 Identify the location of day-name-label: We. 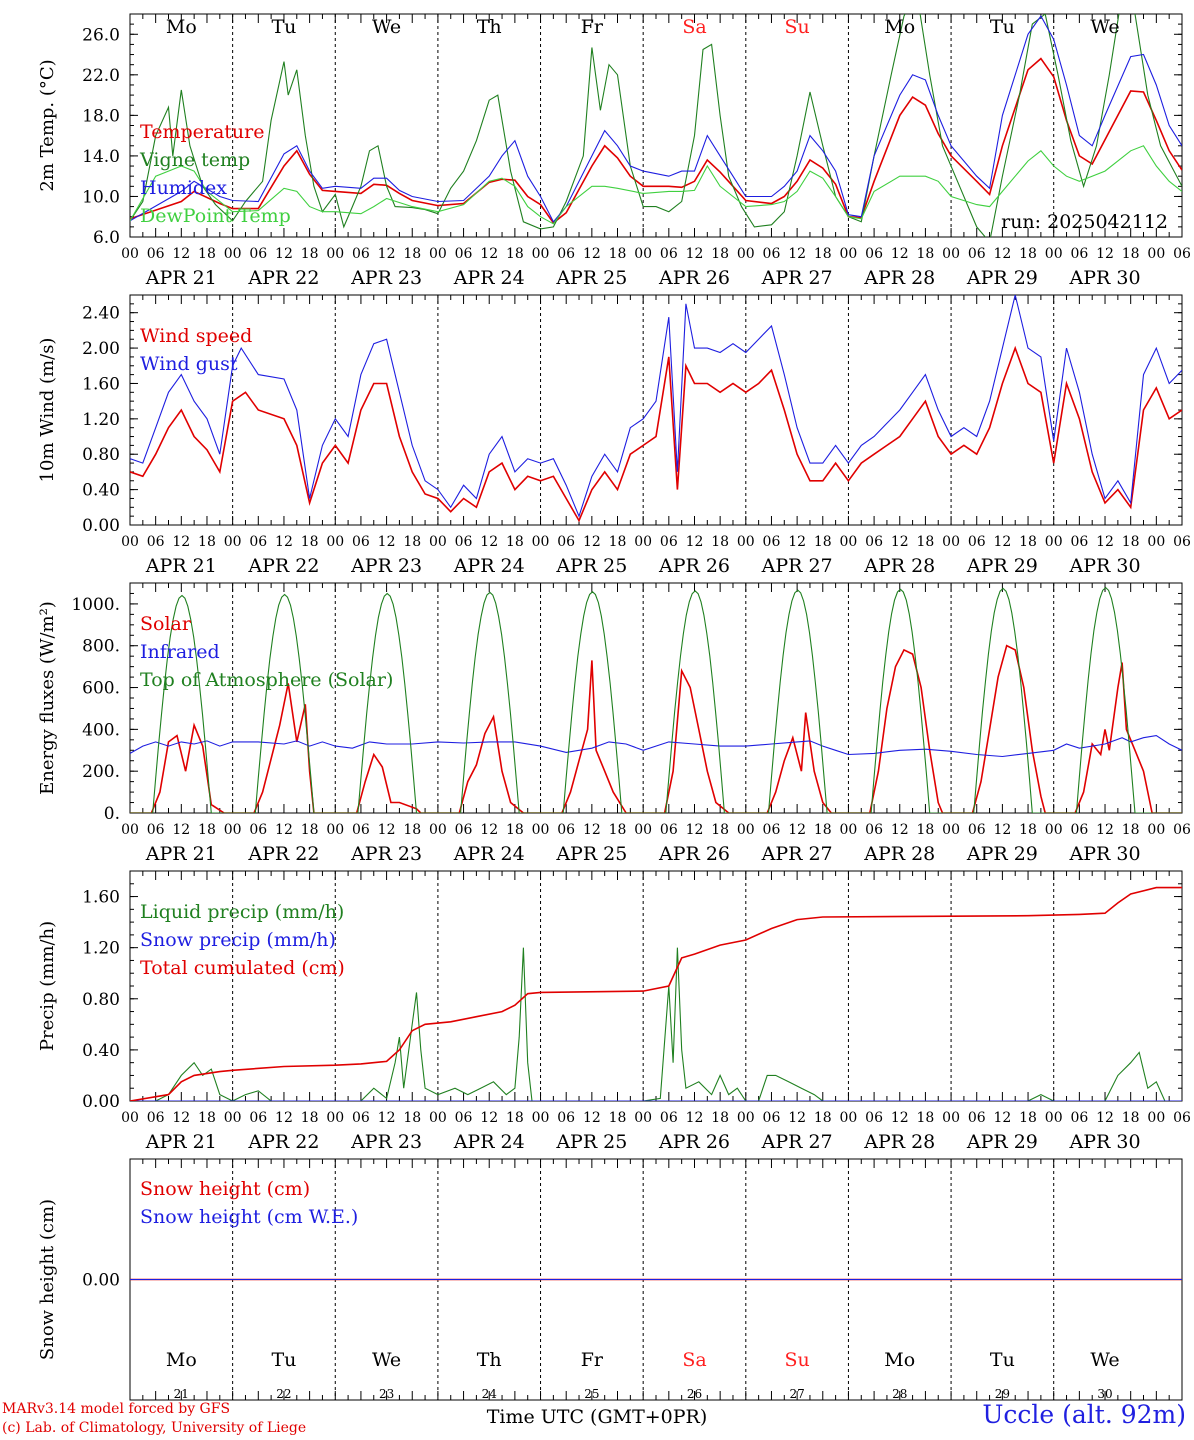
(1104, 27).